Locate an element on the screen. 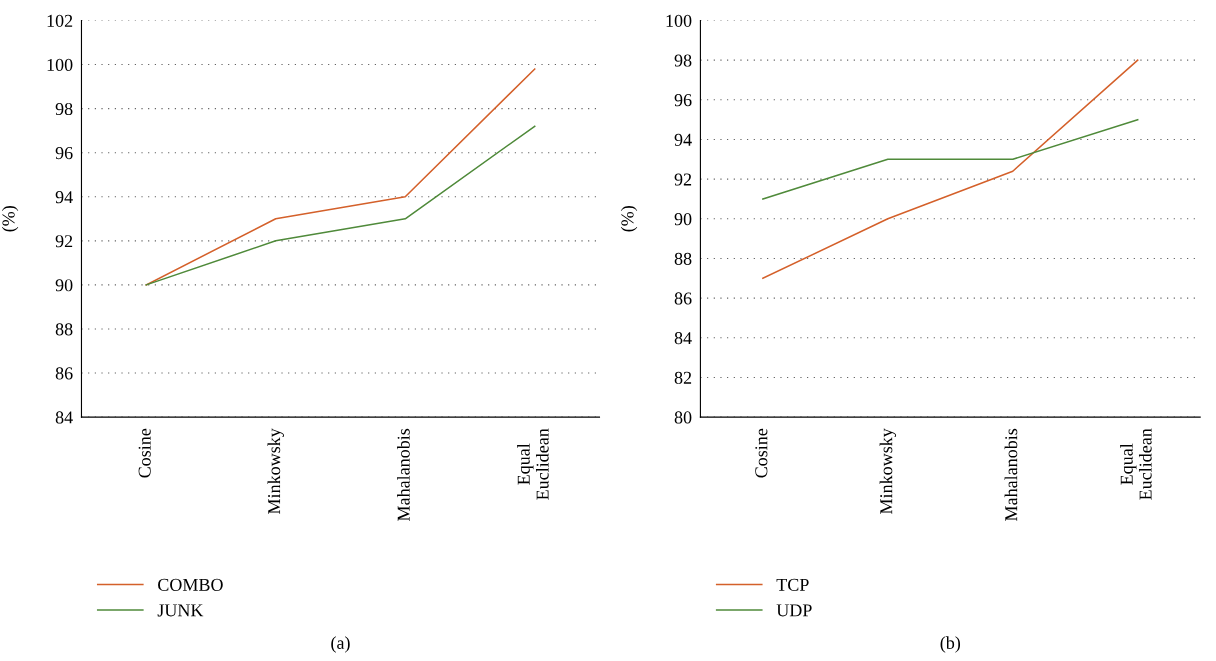  text: (b) is located at coordinates (950, 644).